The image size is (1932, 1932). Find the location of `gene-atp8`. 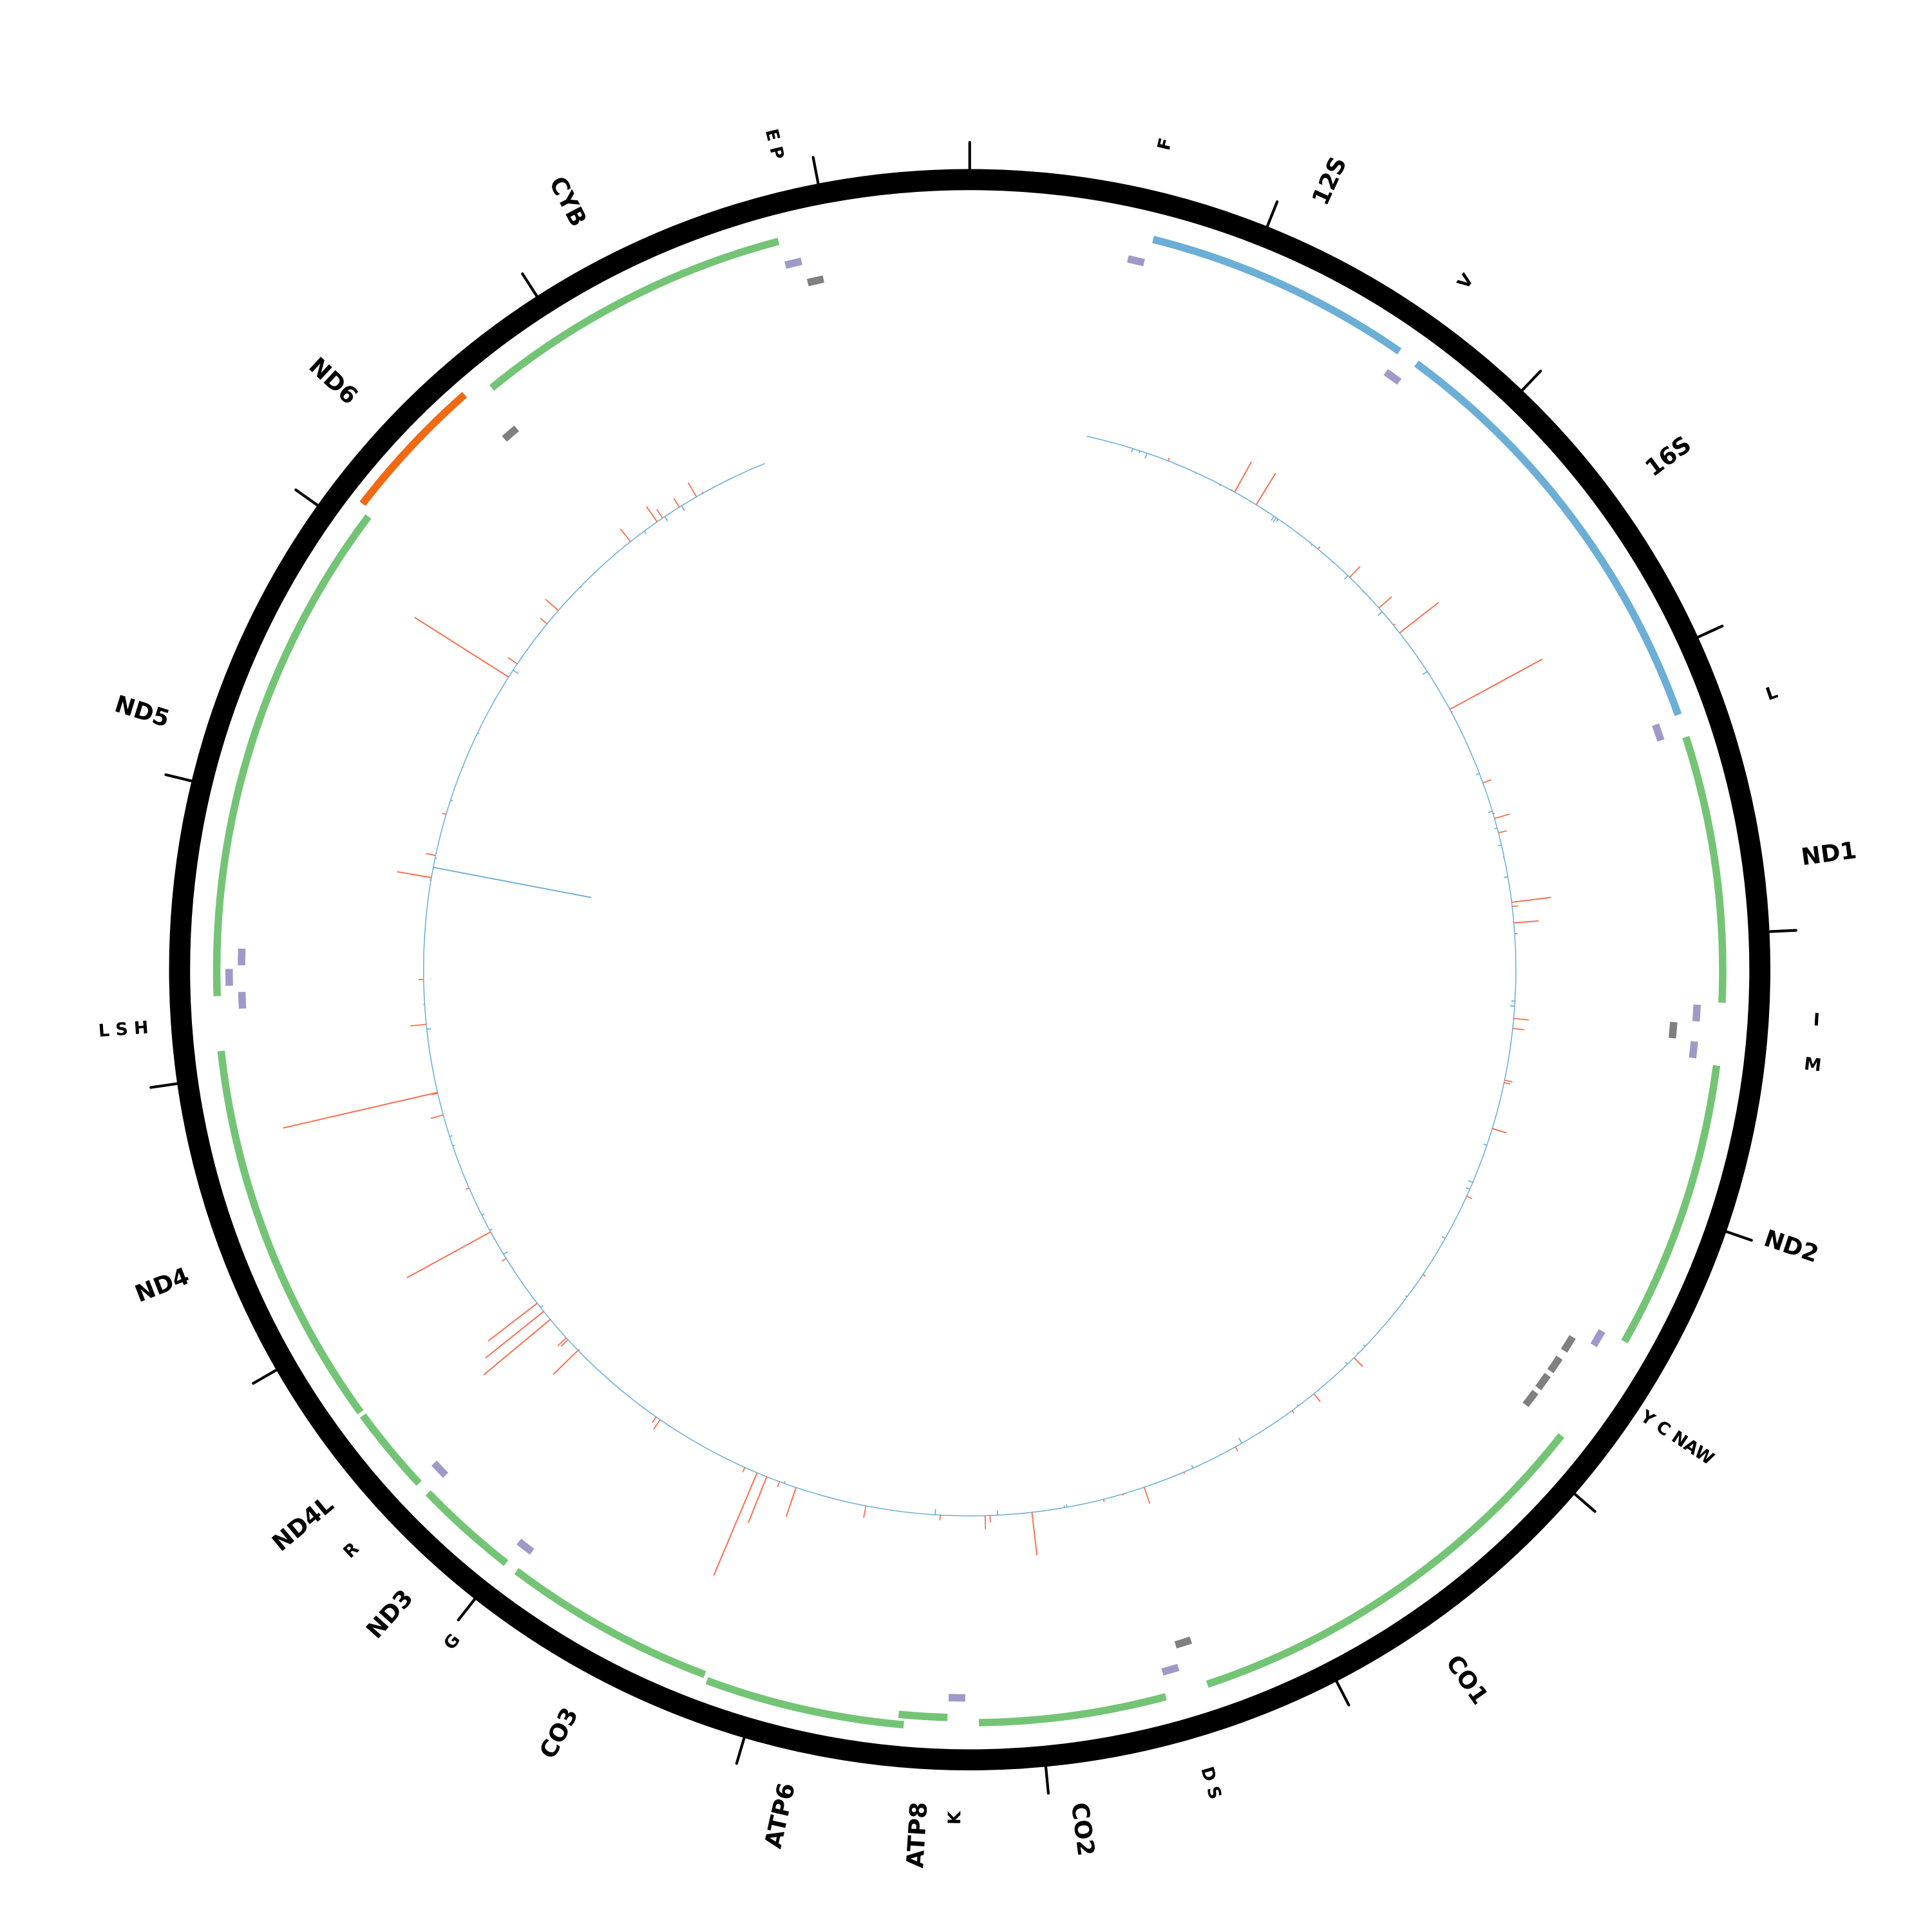

gene-atp8 is located at coordinates (923, 1715).